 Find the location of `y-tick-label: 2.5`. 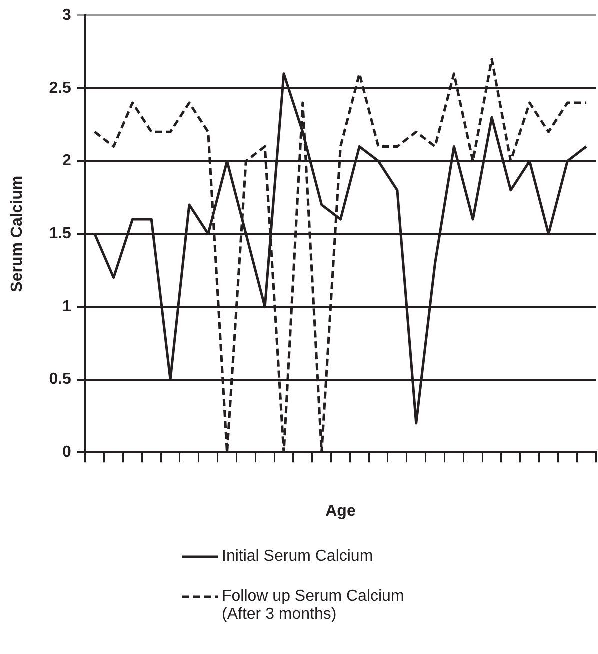

y-tick-label: 2.5 is located at coordinates (60, 88).